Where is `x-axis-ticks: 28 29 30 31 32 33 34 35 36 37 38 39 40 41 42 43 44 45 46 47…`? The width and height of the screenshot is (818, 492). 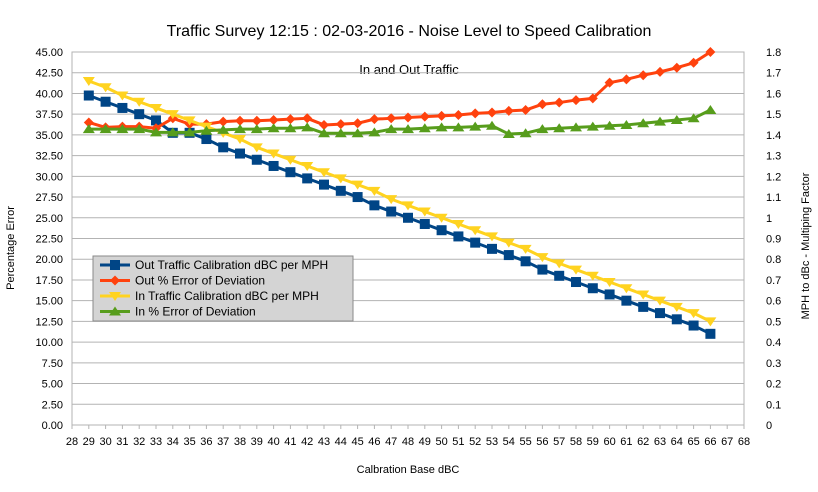
x-axis-ticks: 28 29 30 31 32 33 34 35 36 37 38 39 40 41 42 43 44 45 46 47… is located at coordinates (408, 442).